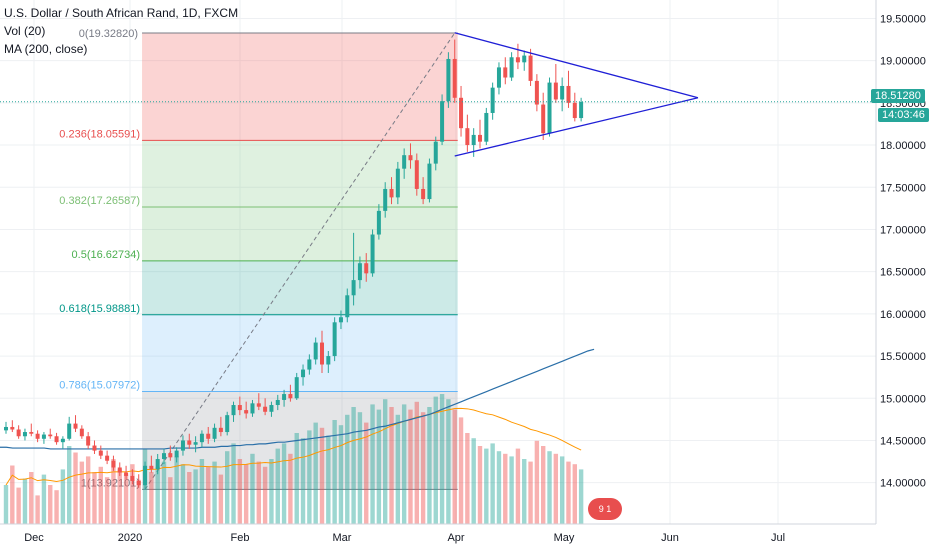 This screenshot has height=550, width=932. I want to click on countdown-badge: 14:03:46, so click(903, 115).